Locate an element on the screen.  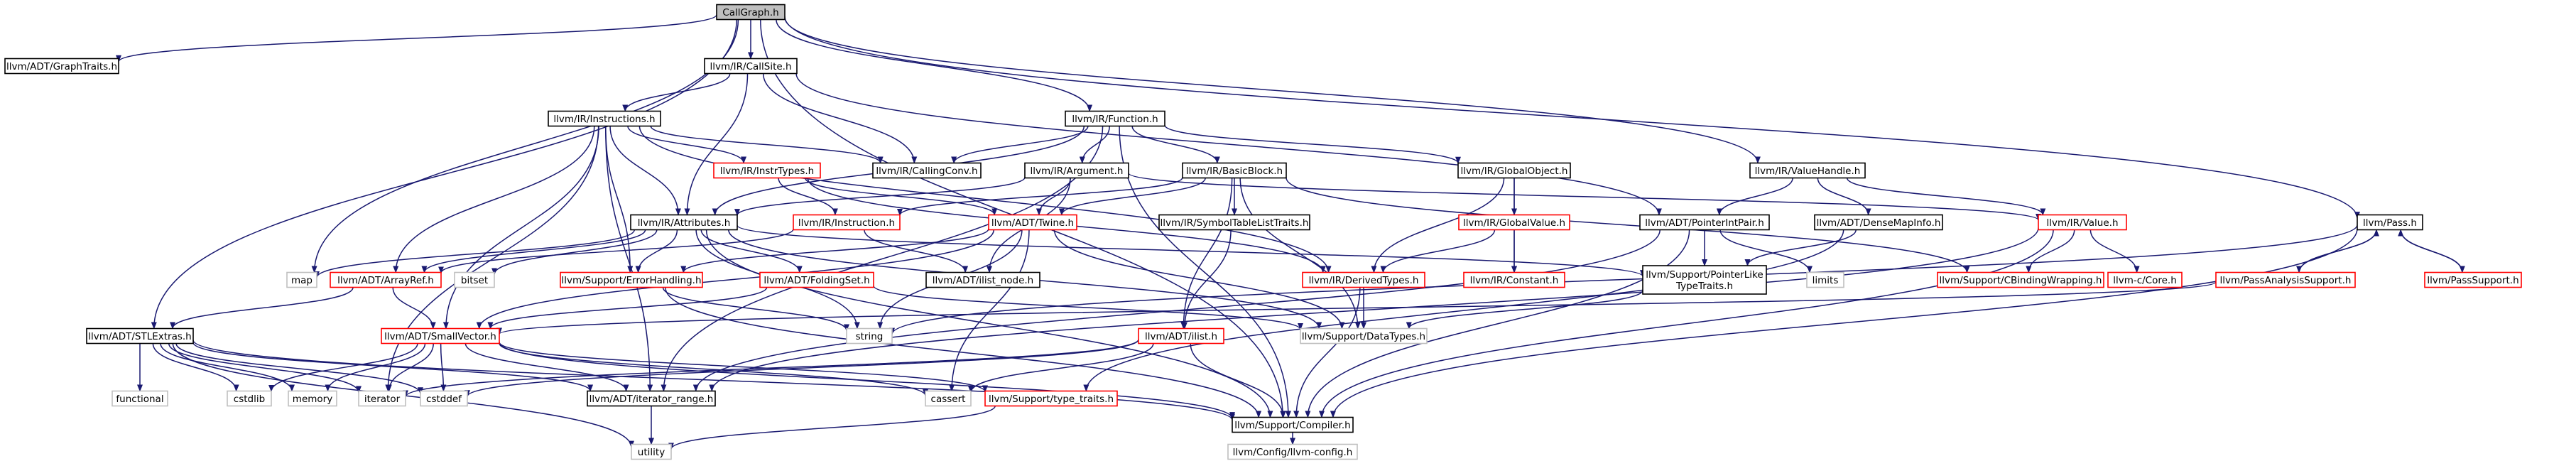
edge-instruction-to-ilistnode is located at coordinates (917, 251).